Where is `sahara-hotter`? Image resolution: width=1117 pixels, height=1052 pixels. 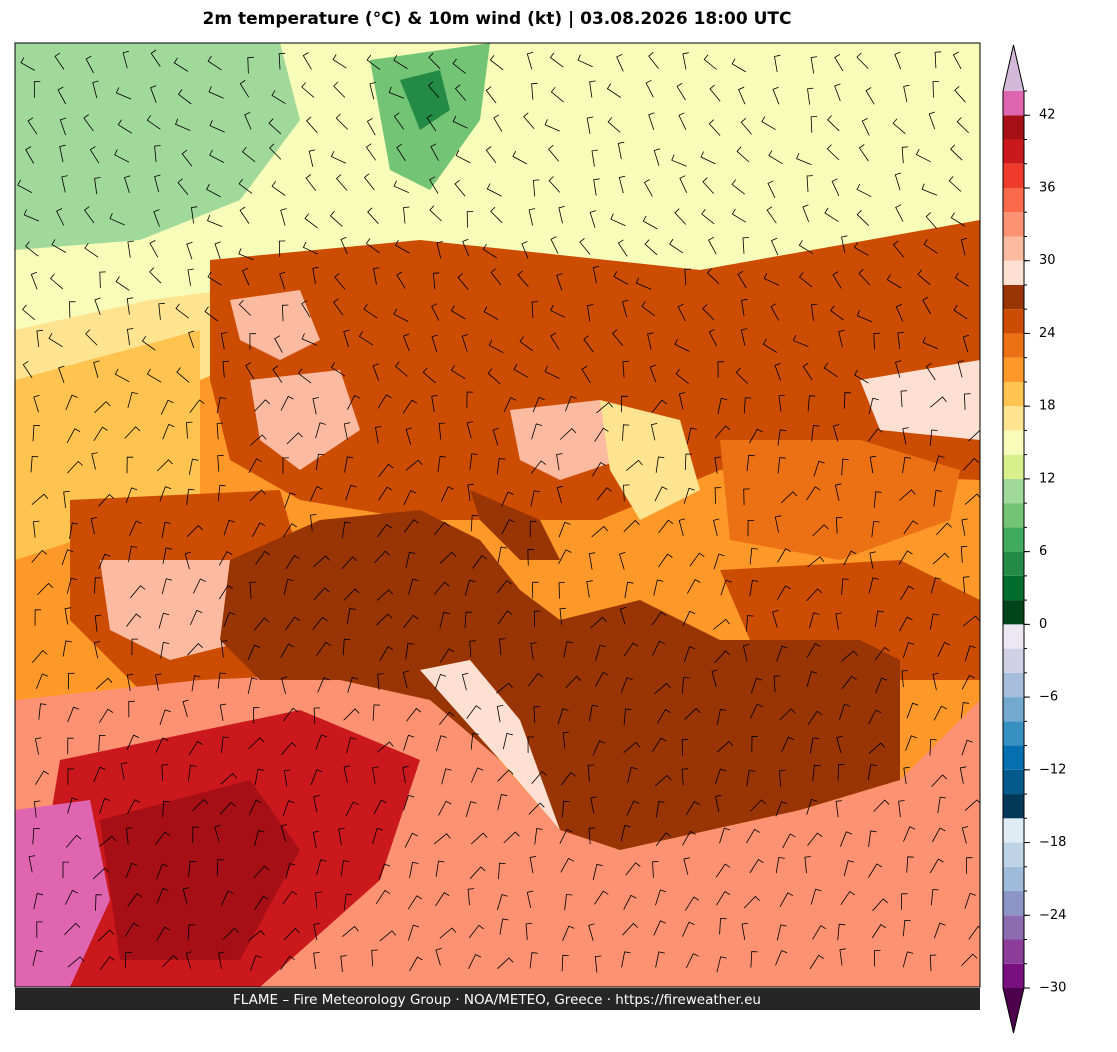
sahara-hotter is located at coordinates (200, 870).